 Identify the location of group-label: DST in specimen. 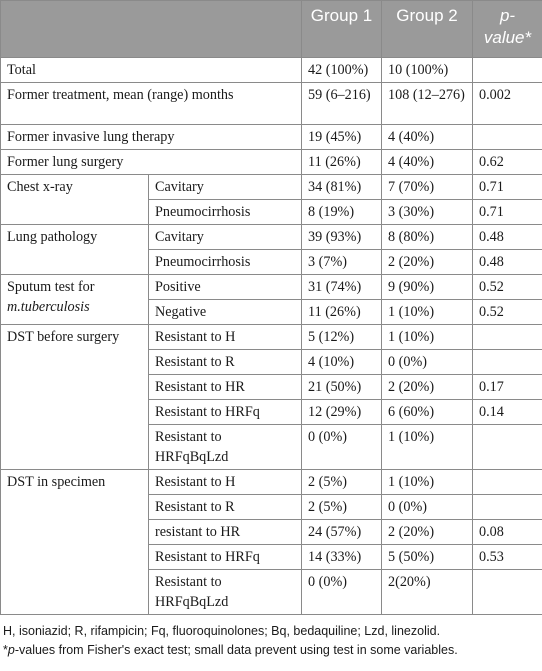
(74, 542).